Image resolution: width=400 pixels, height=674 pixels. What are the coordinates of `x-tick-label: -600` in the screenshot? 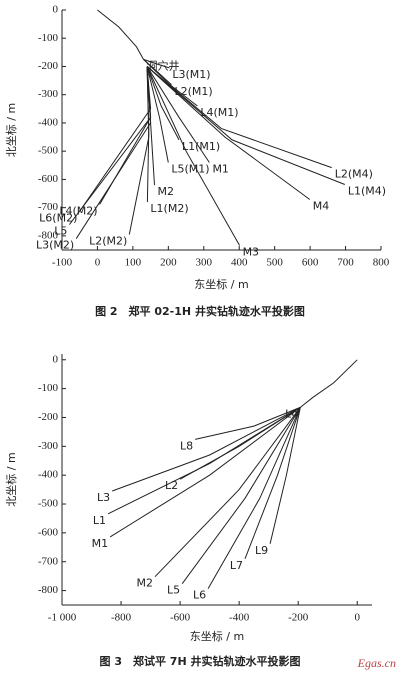 It's located at (180, 618).